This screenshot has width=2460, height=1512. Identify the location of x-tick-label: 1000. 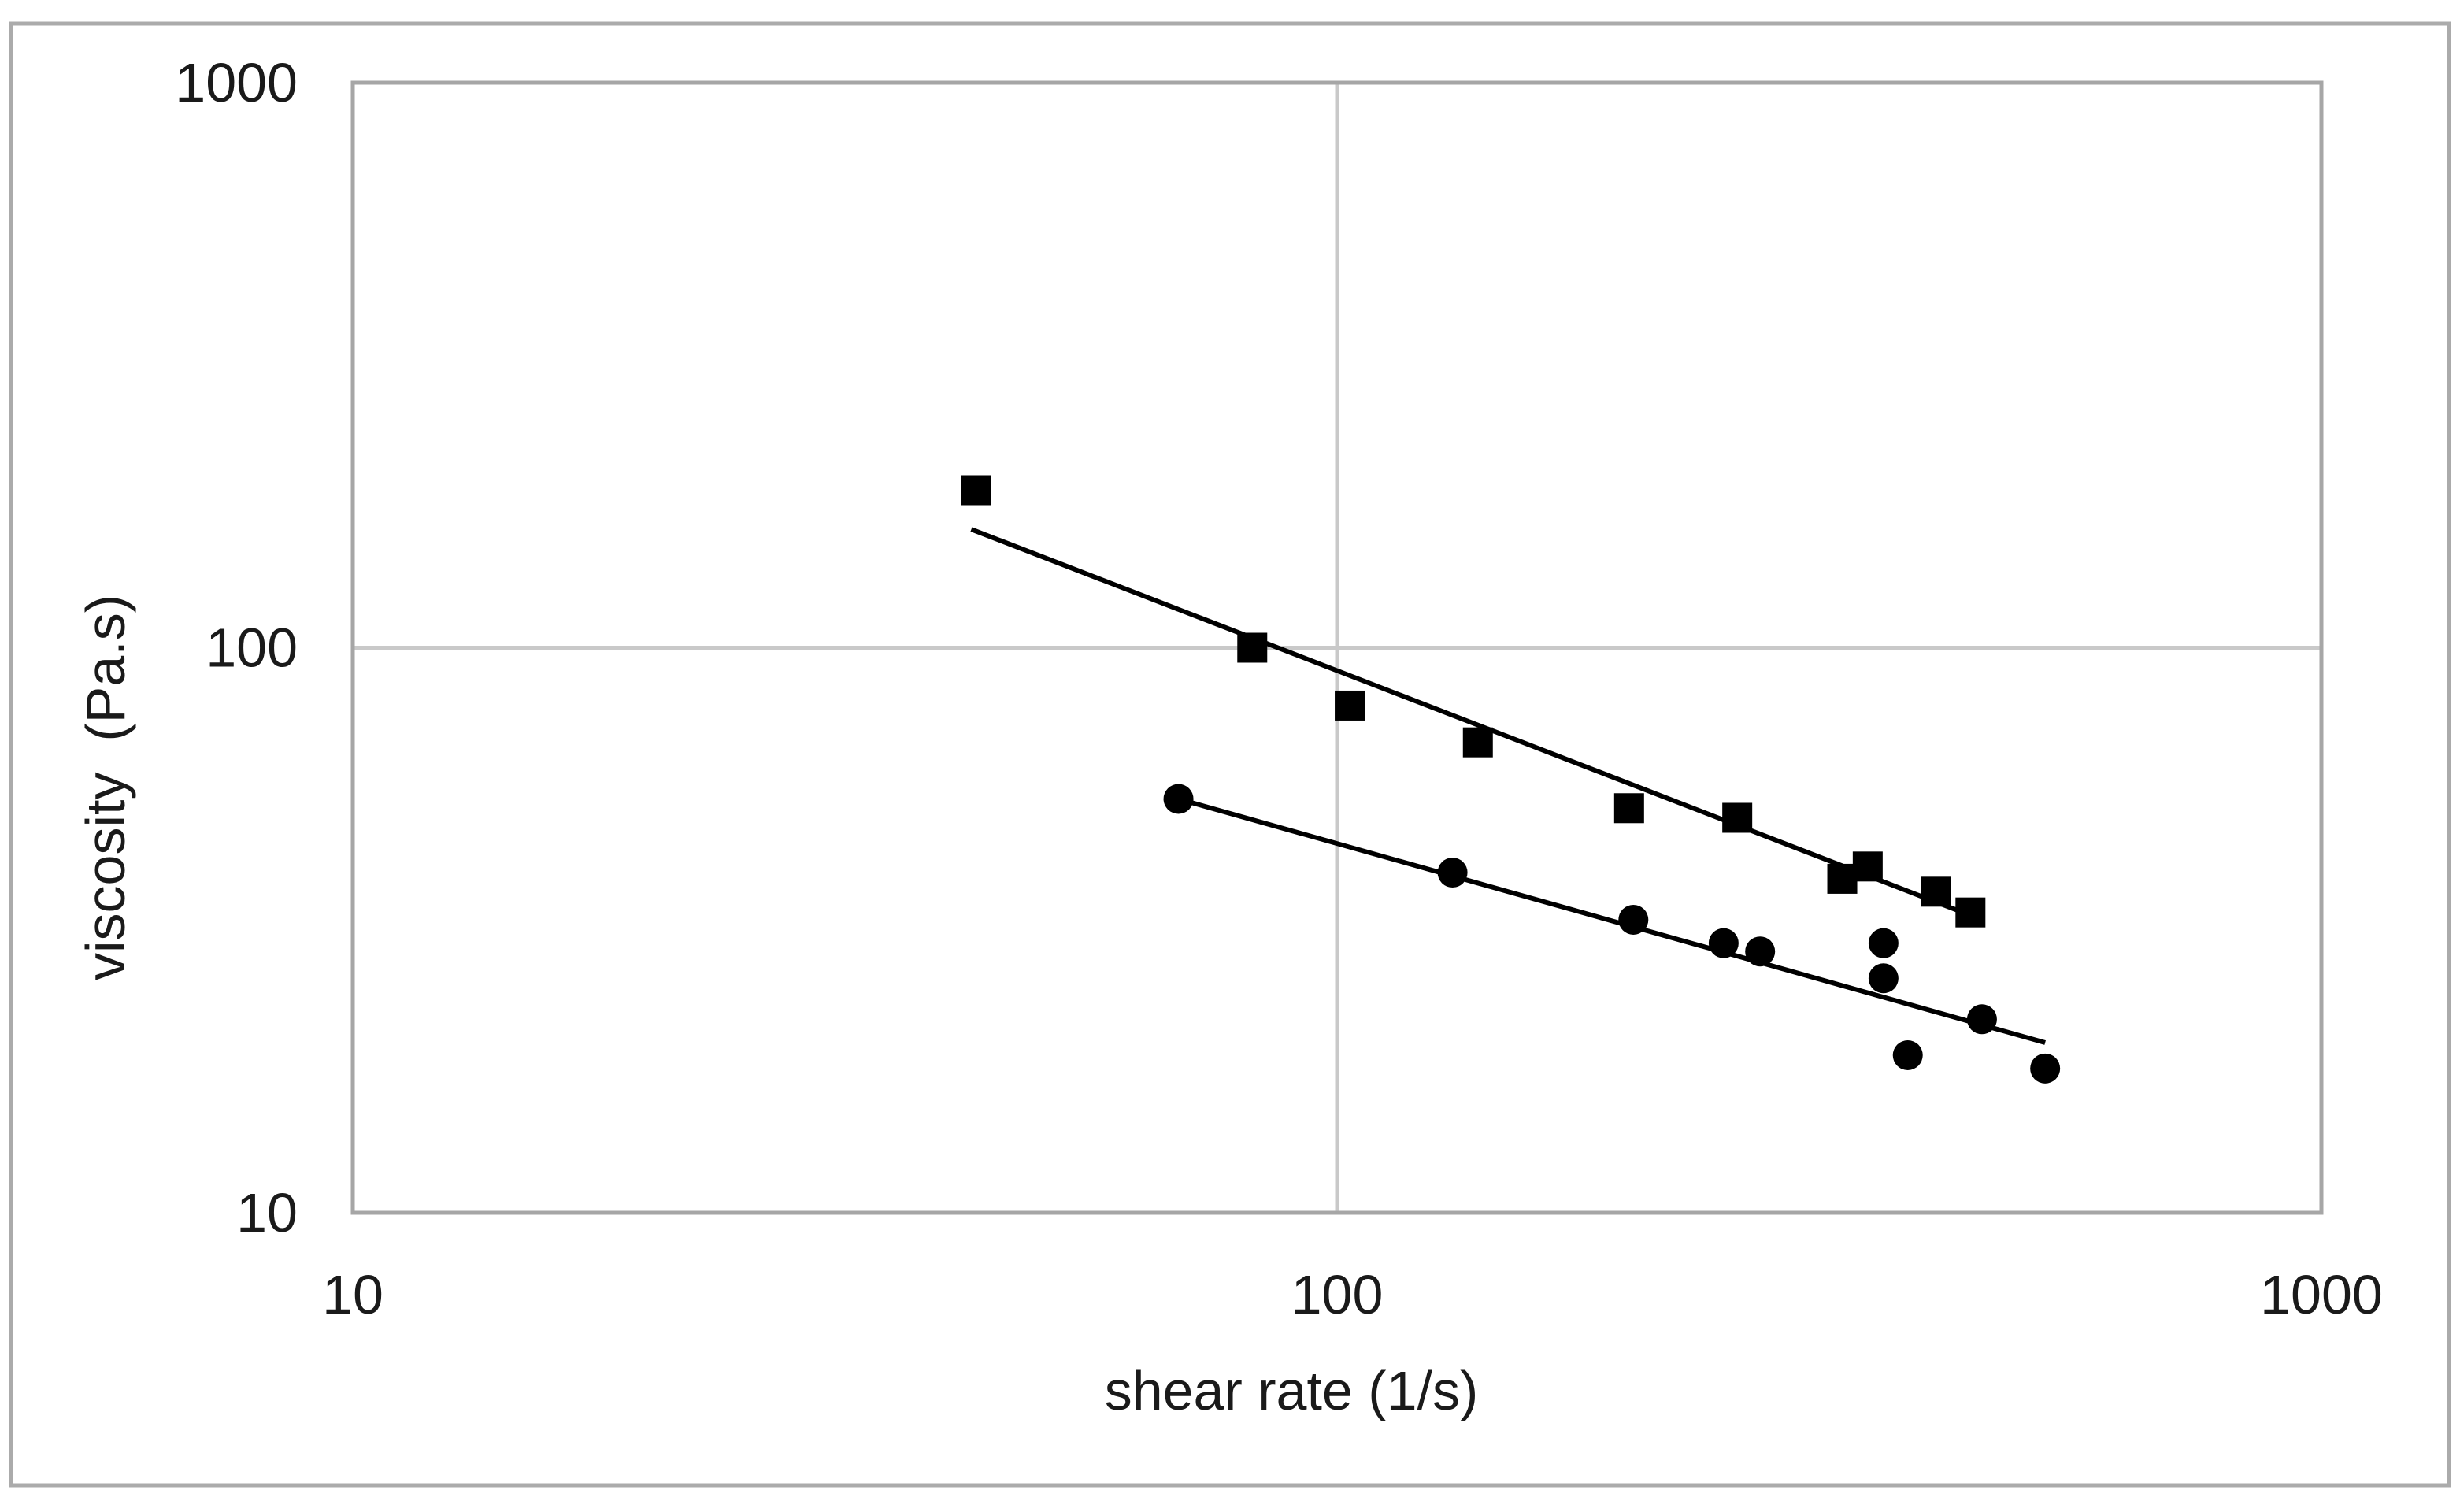
(2322, 1294).